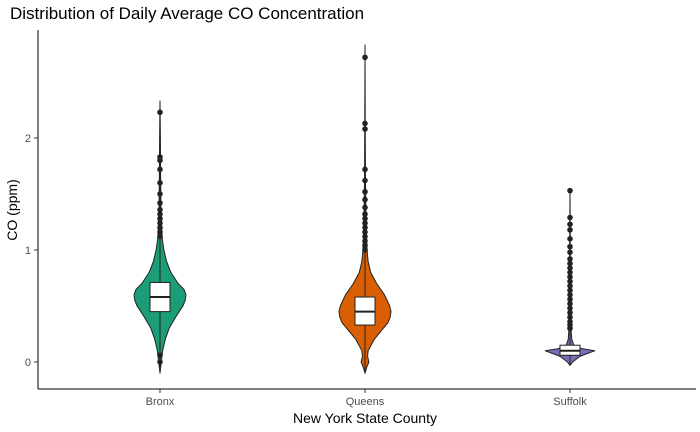 The width and height of the screenshot is (700, 432). I want to click on violin-group-suffolk, so click(570, 276).